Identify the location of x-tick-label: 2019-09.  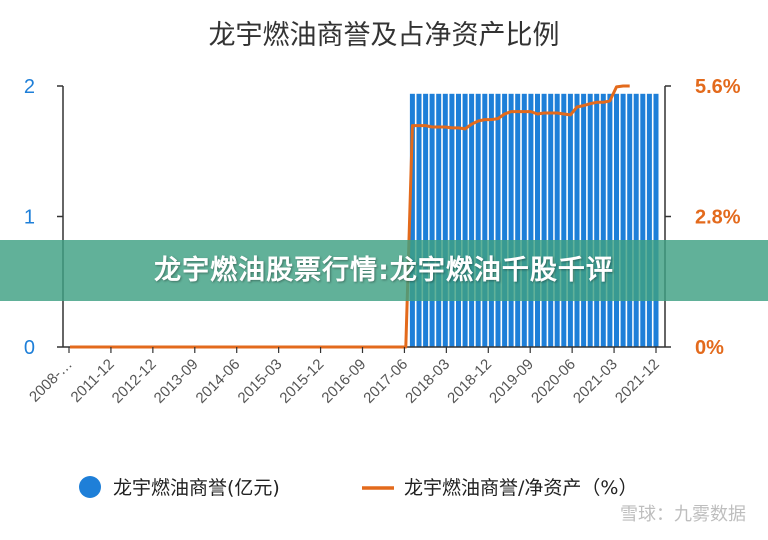
(511, 381).